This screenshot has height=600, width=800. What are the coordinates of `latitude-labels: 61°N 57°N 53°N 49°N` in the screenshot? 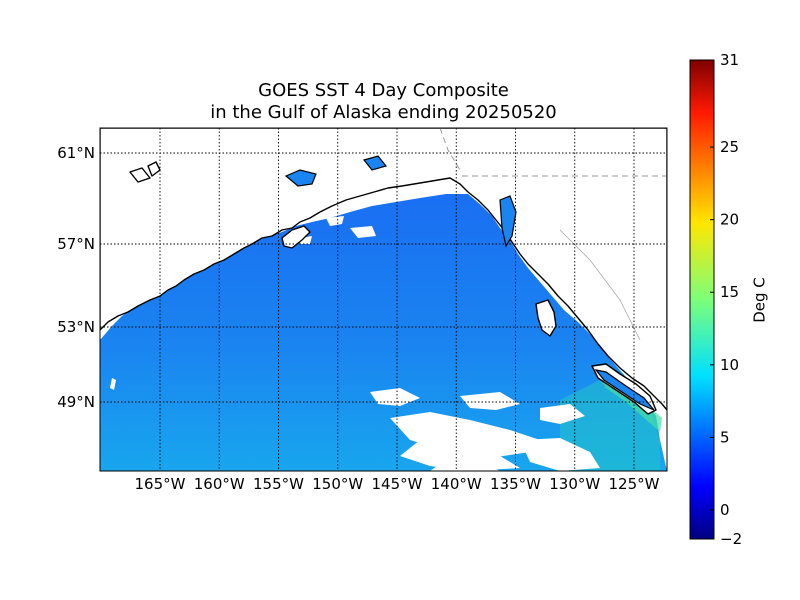 It's located at (76, 277).